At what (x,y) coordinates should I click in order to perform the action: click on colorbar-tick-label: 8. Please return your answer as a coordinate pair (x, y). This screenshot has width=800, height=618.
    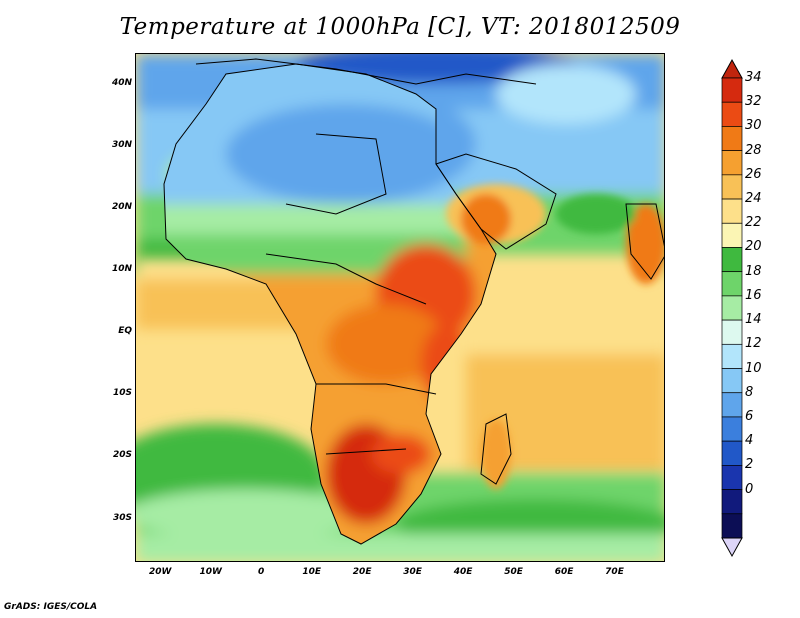
    Looking at the image, I should click on (749, 392).